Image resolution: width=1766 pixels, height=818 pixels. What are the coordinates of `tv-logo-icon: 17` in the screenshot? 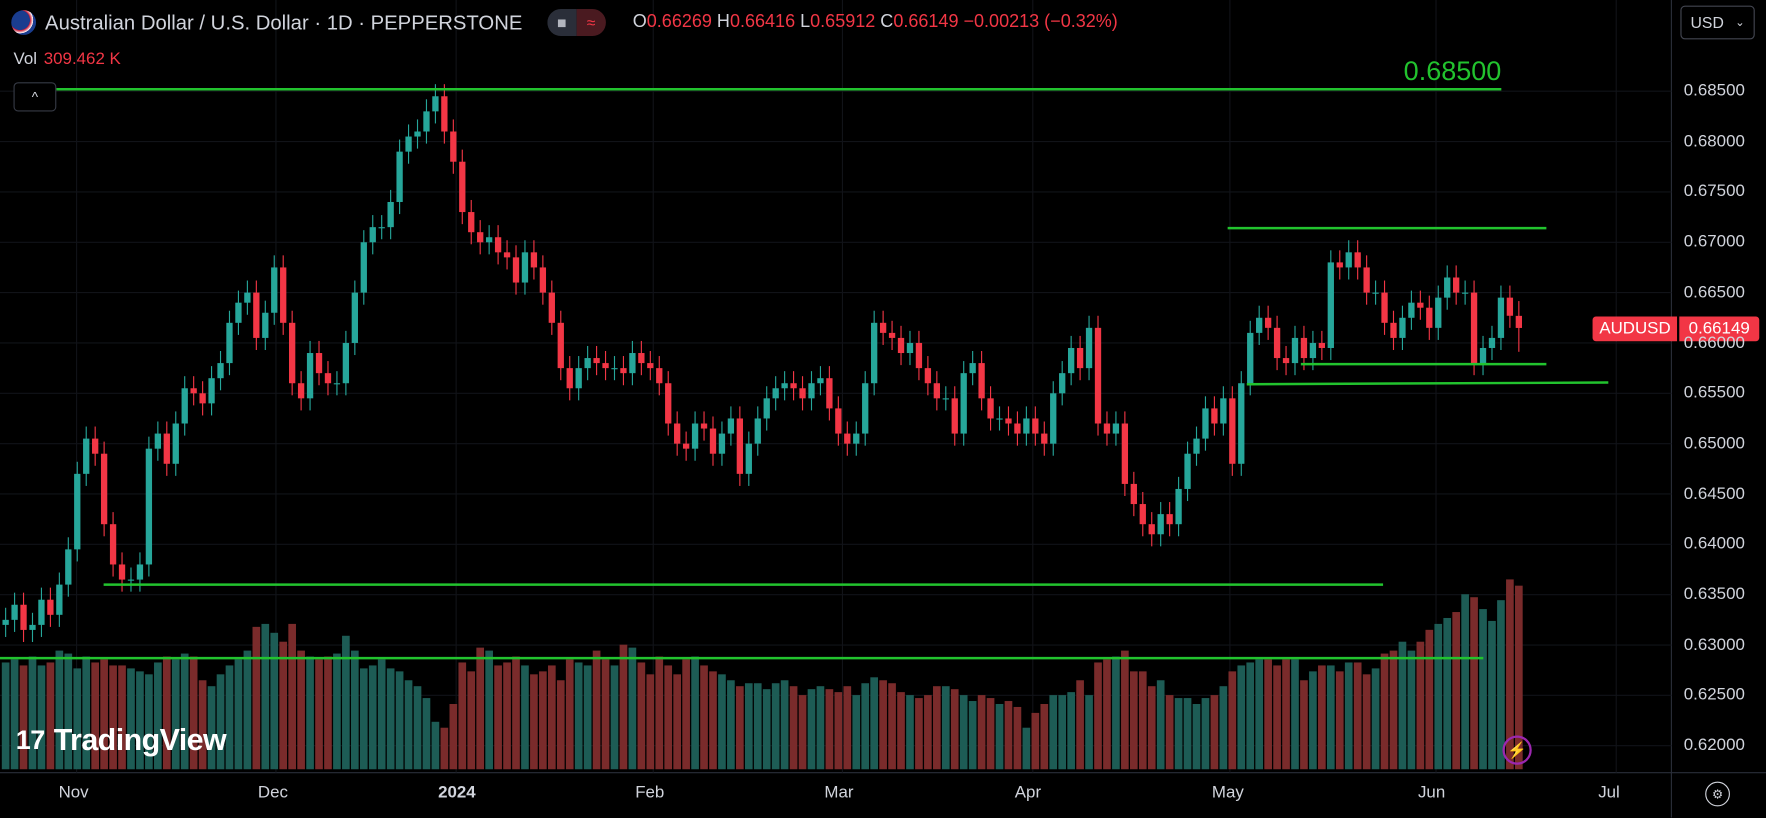 It's located at (30, 740).